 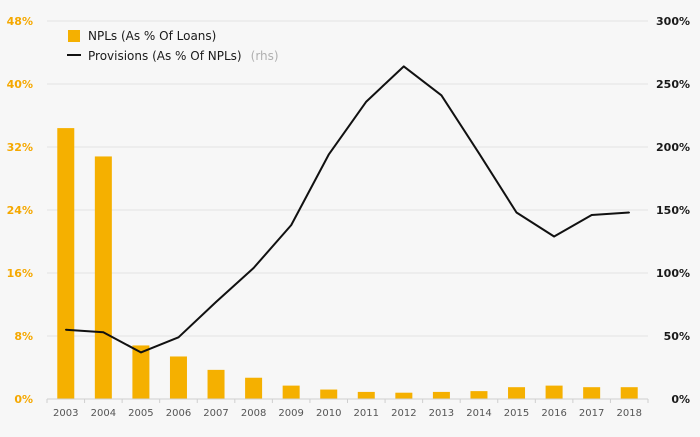 I want to click on x-tick-label: 2009, so click(x=290, y=413).